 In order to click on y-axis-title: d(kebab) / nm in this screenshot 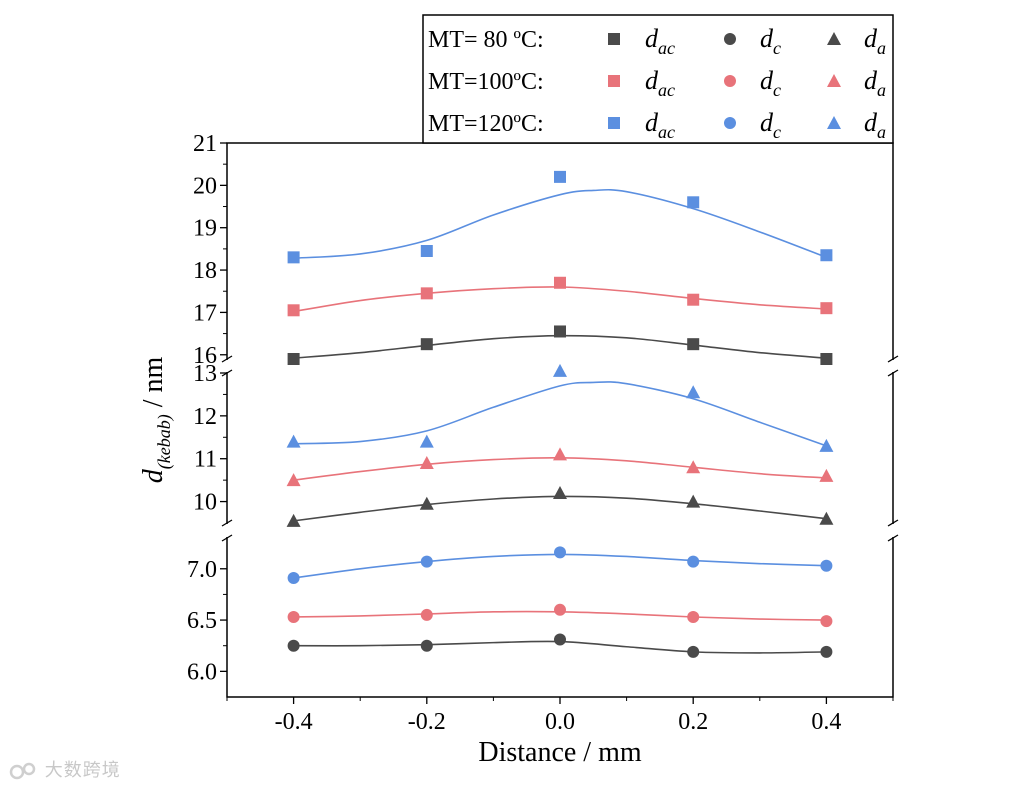, I will do `click(156, 420)`.